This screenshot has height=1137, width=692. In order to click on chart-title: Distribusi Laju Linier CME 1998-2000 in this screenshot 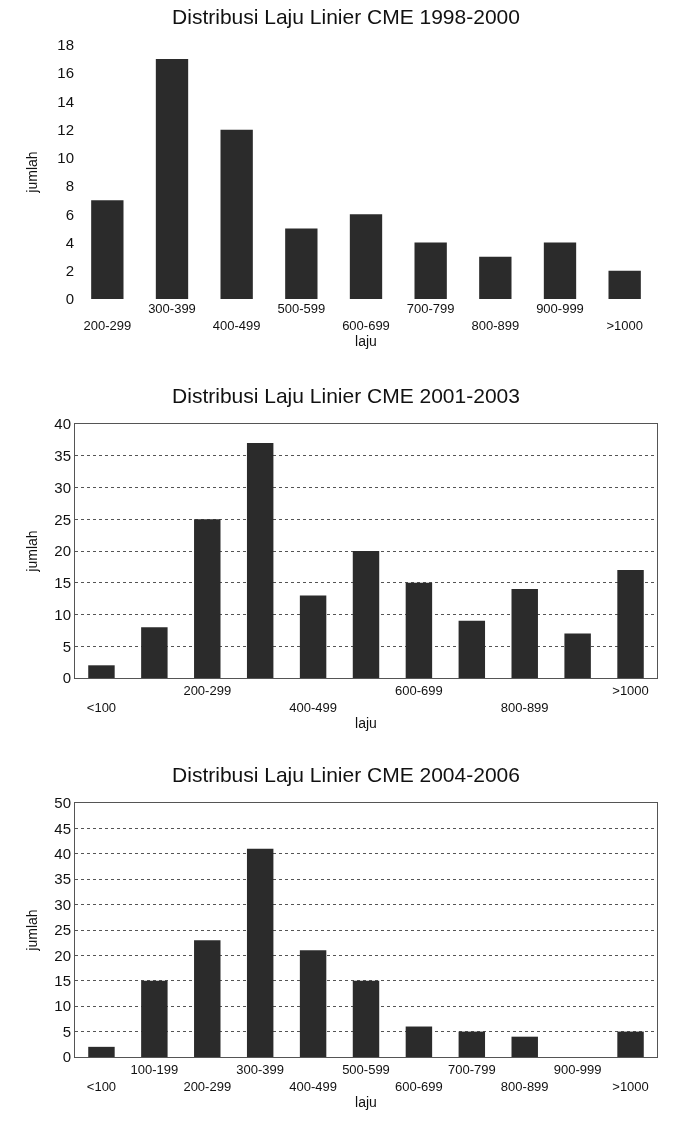, I will do `click(346, 17)`.